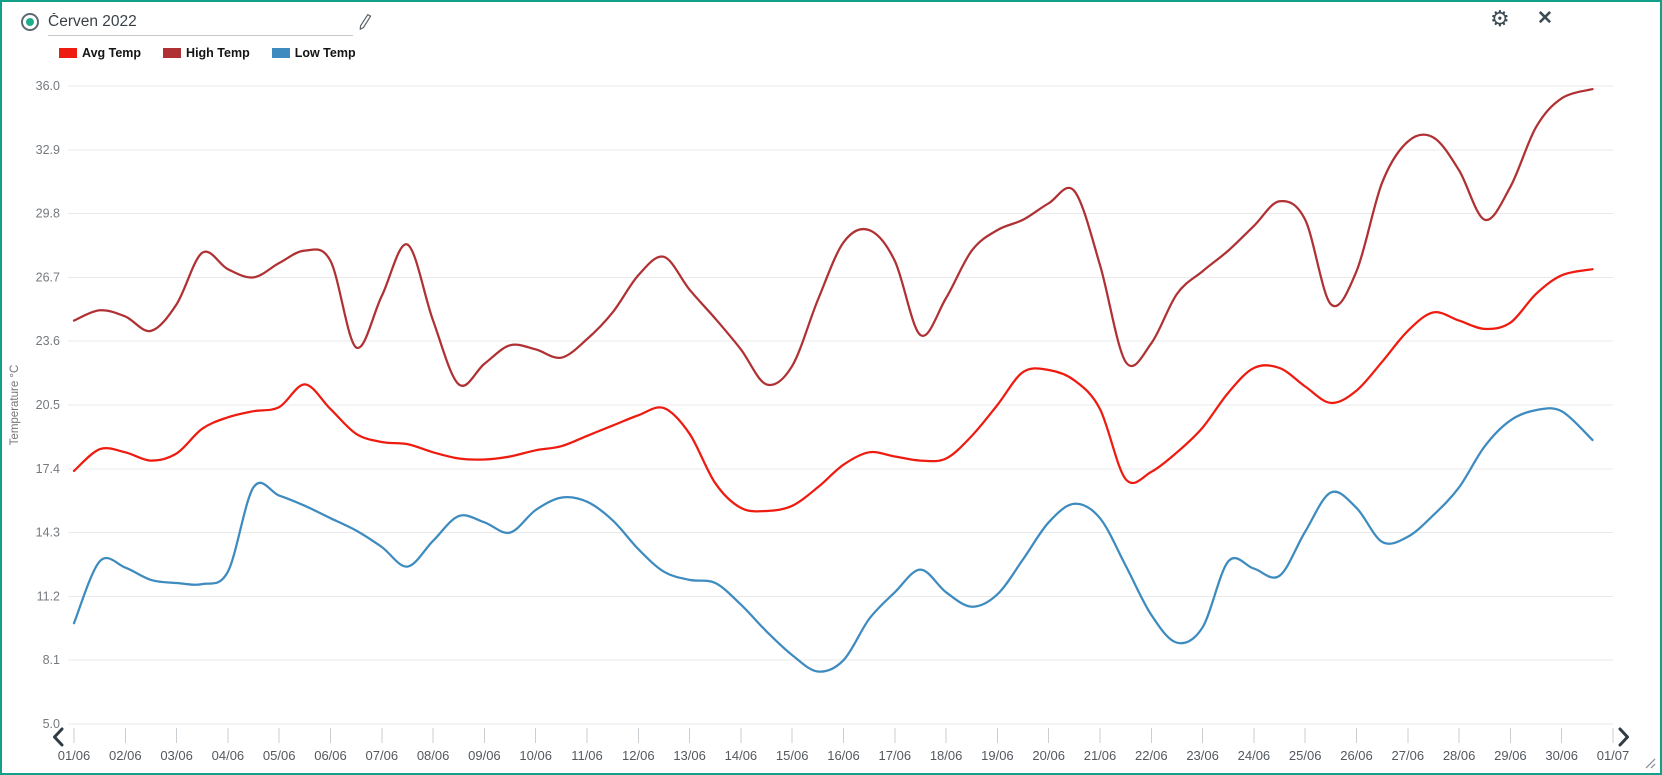  Describe the element at coordinates (330, 755) in the screenshot. I see `x-axis-tick-label: 06/06` at that location.